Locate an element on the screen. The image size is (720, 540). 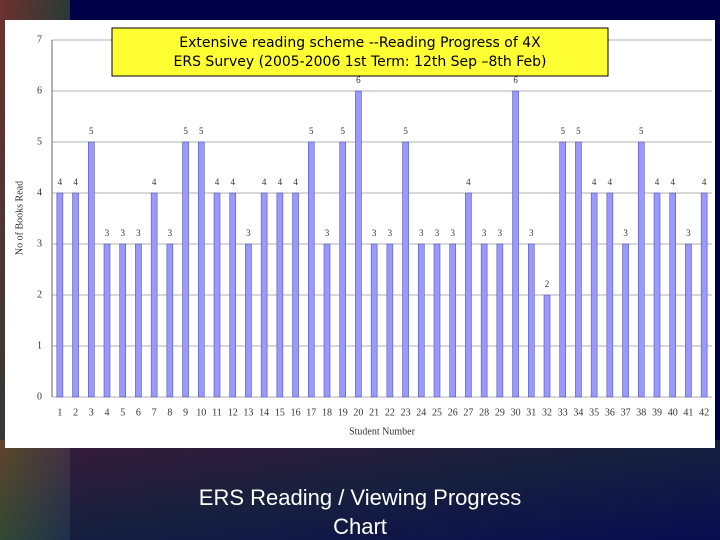
caption: Chart is located at coordinates (360, 526).